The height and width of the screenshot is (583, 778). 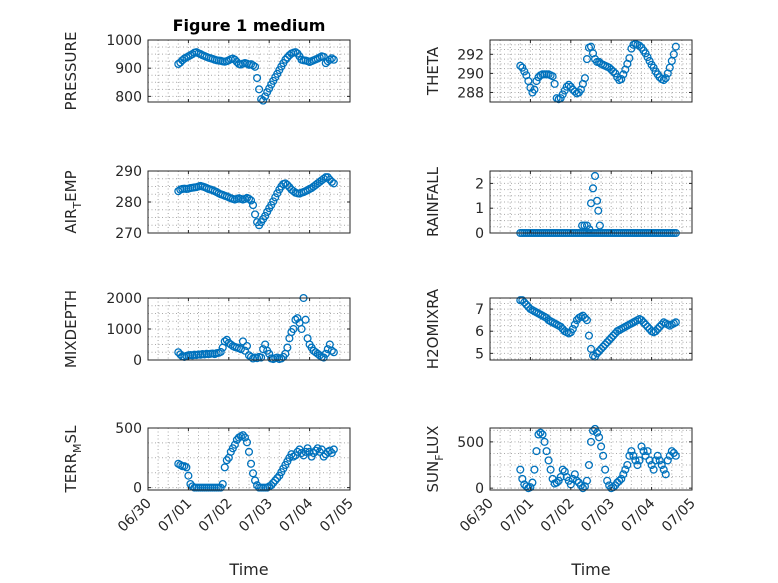 I want to click on y-tick-label: 288, so click(x=470, y=93).